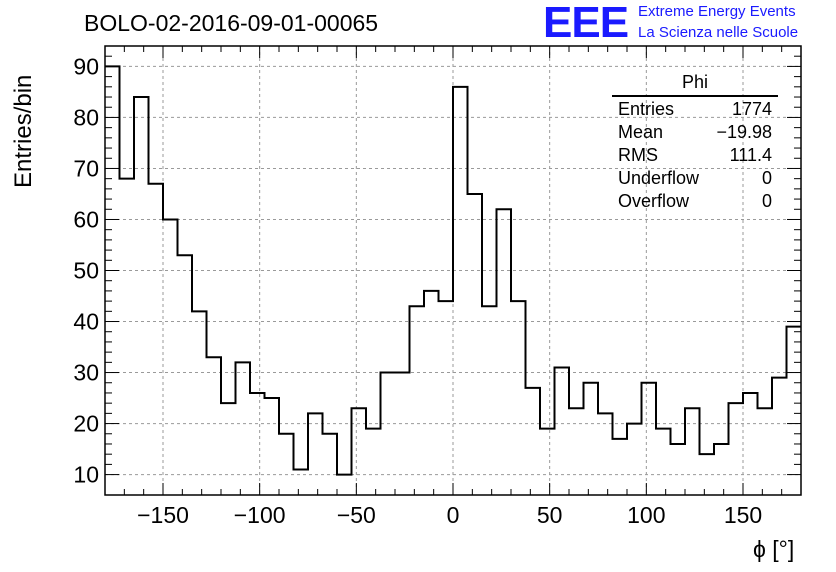 The width and height of the screenshot is (836, 572). I want to click on stats-row-overflow: Overflow 0, so click(695, 201).